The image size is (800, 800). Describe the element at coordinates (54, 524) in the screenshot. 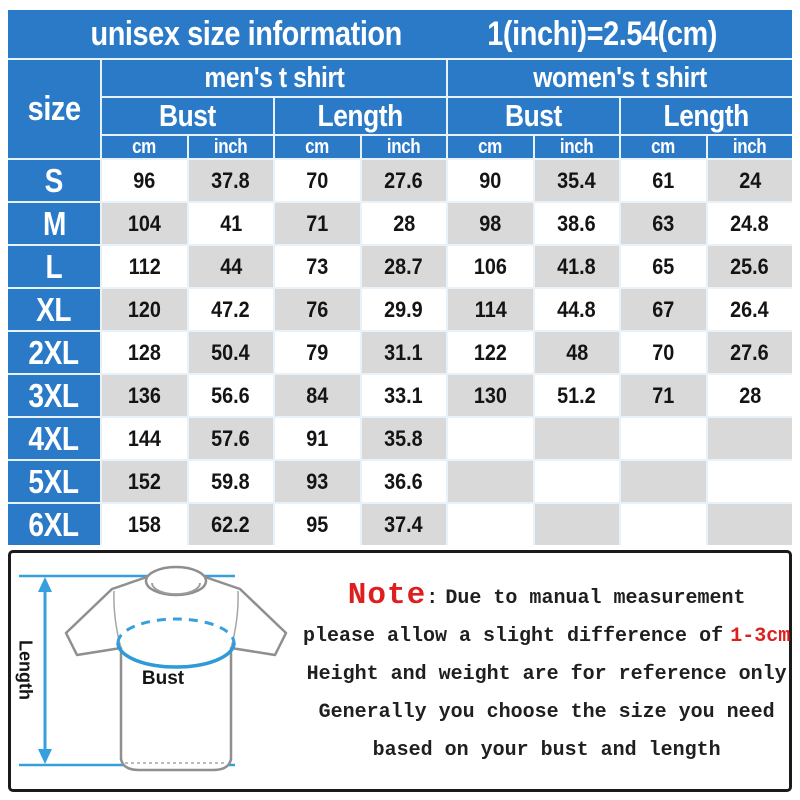

I see `row-size-label: 6XL` at that location.